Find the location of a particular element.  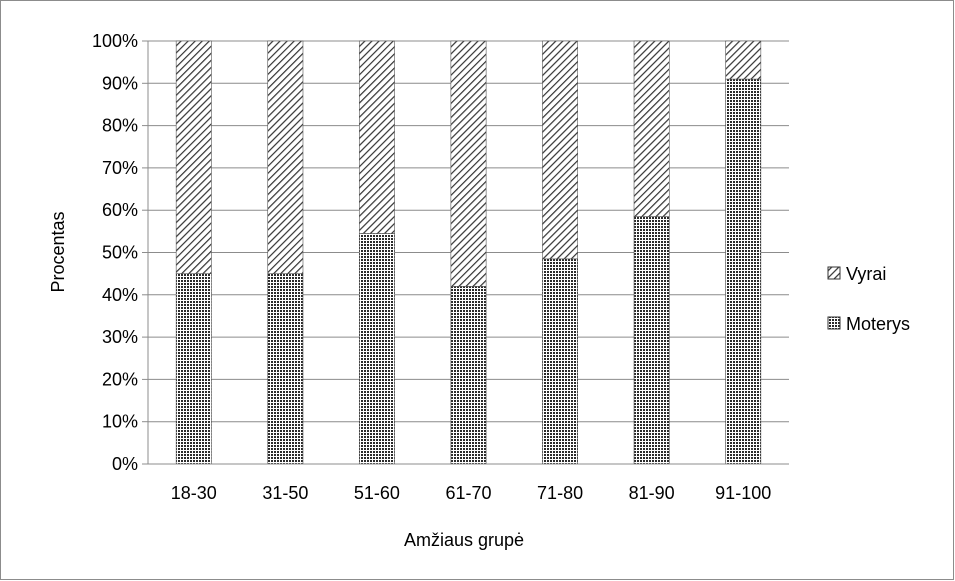

y-tick-labels: 0% 10% 20% 30% 40% 50% 60% 70% 80% 90% 100% is located at coordinates (115, 252).